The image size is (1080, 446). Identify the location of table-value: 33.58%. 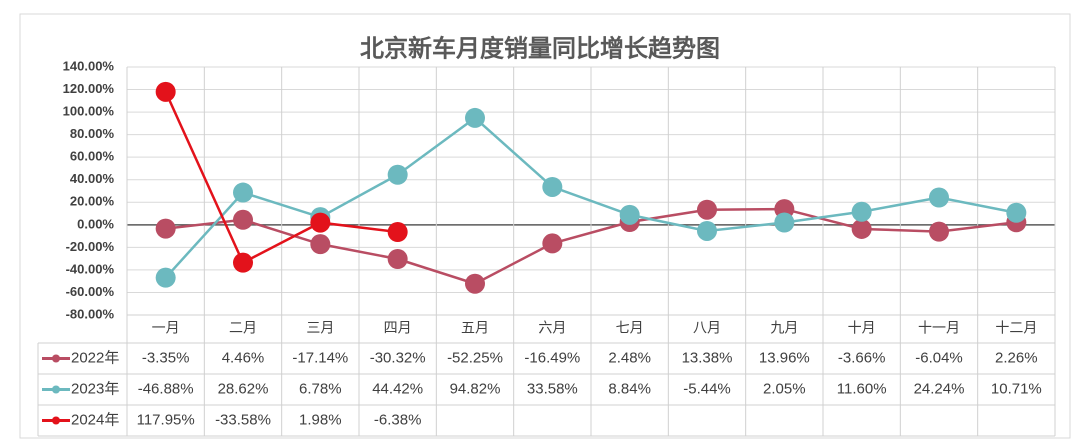
(552, 388).